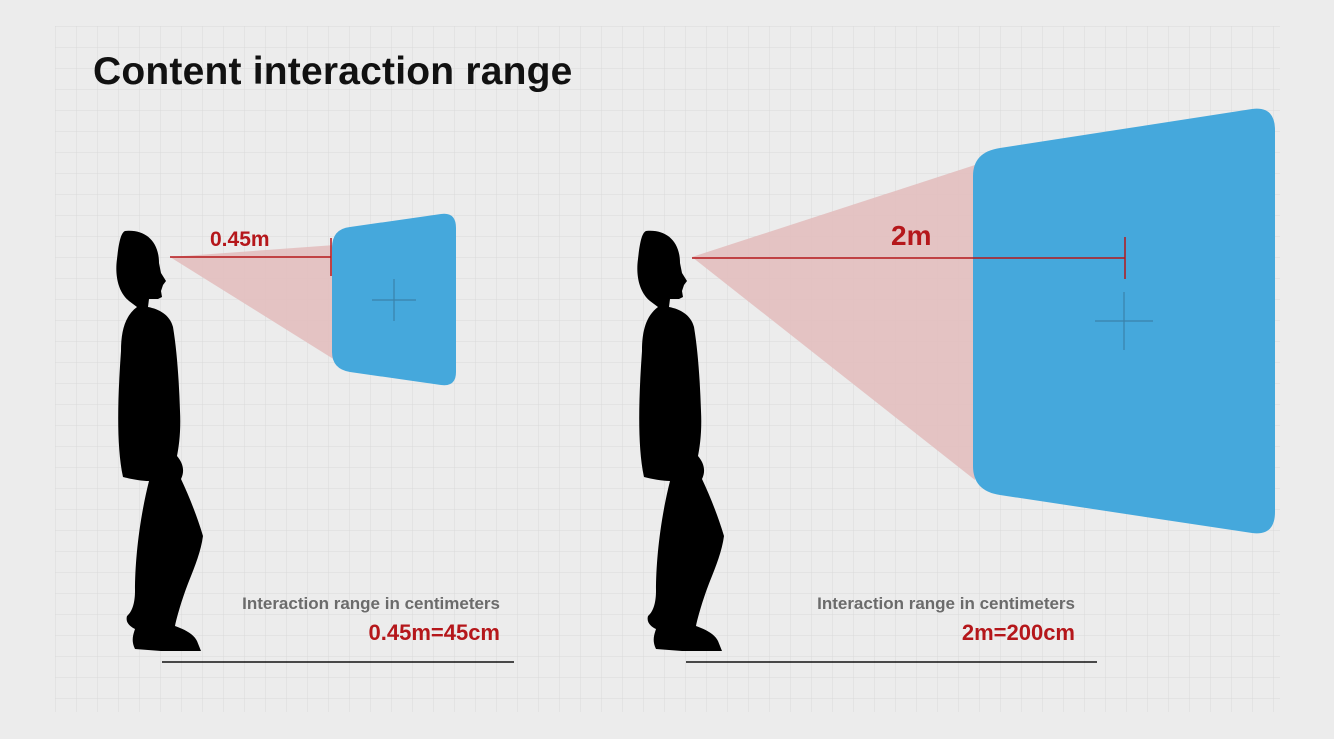 Image resolution: width=1334 pixels, height=739 pixels. Describe the element at coordinates (252, 302) in the screenshot. I see `vision-cone-left` at that location.